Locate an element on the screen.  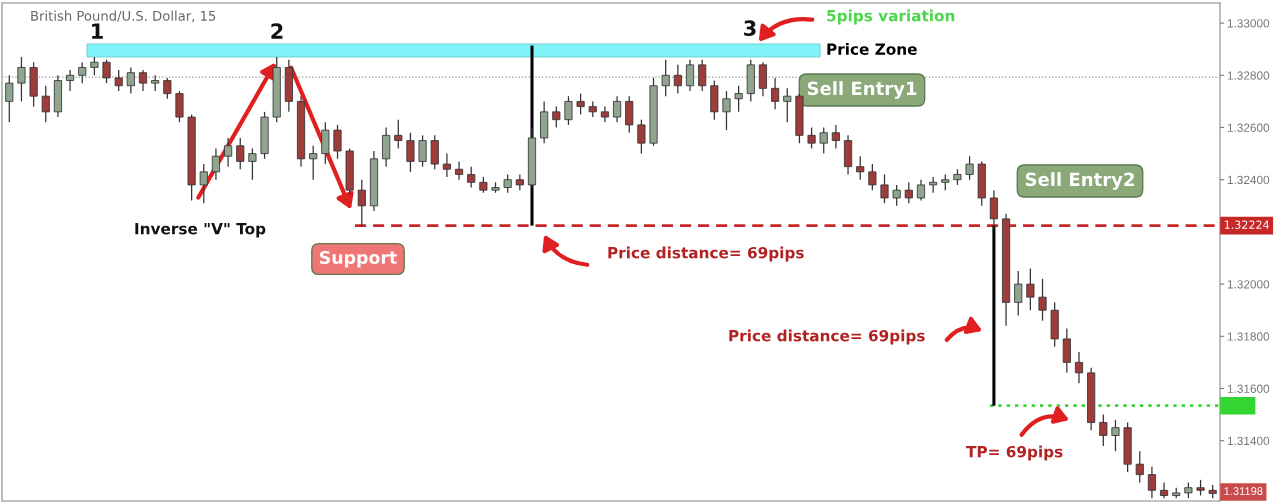
text: 1.31198 is located at coordinates (1243, 491).